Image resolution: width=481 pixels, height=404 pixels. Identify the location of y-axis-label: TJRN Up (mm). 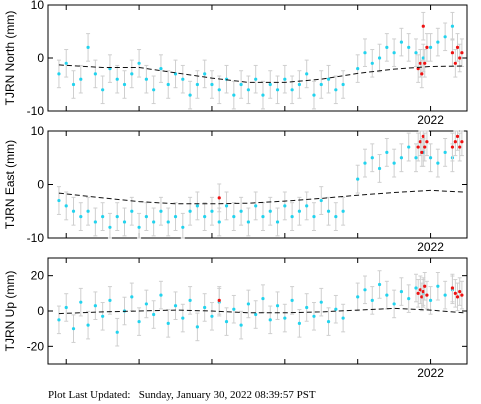
(10, 311).